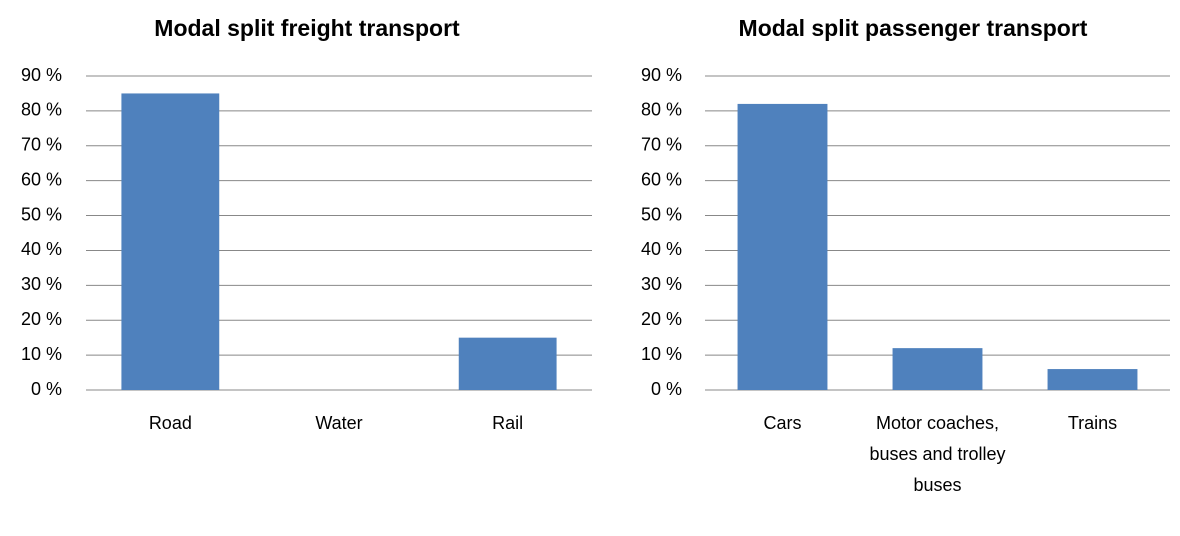 This screenshot has width=1180, height=536. I want to click on x-tick-label-box: Cars, so click(782, 423).